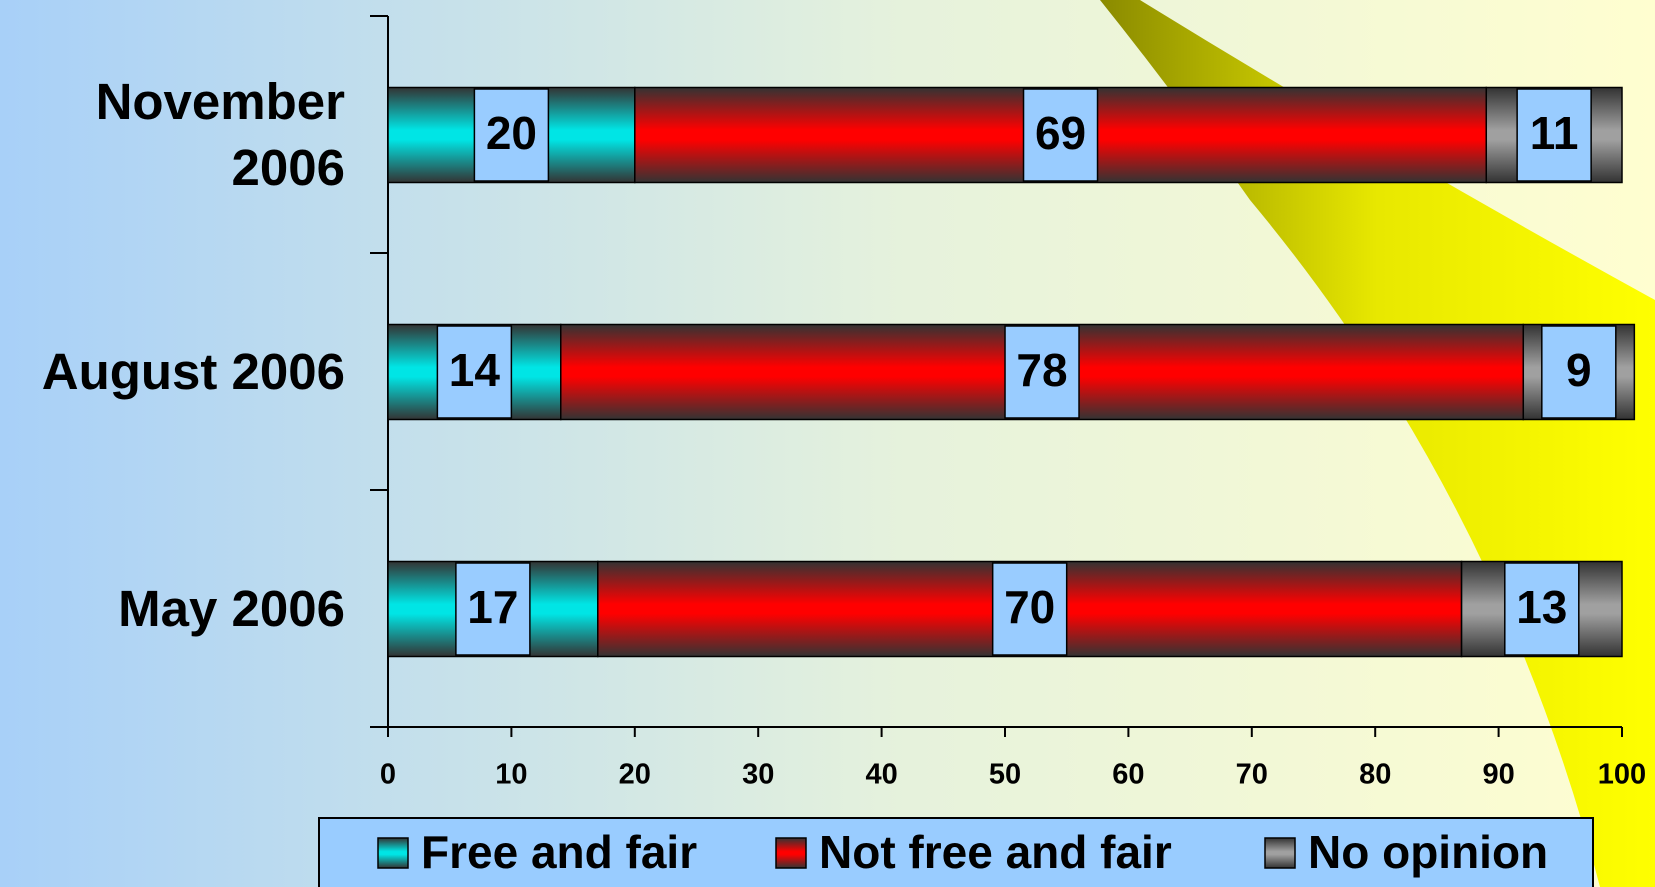 The width and height of the screenshot is (1655, 887). Describe the element at coordinates (995, 852) in the screenshot. I see `legend-label: Not free and fair` at that location.